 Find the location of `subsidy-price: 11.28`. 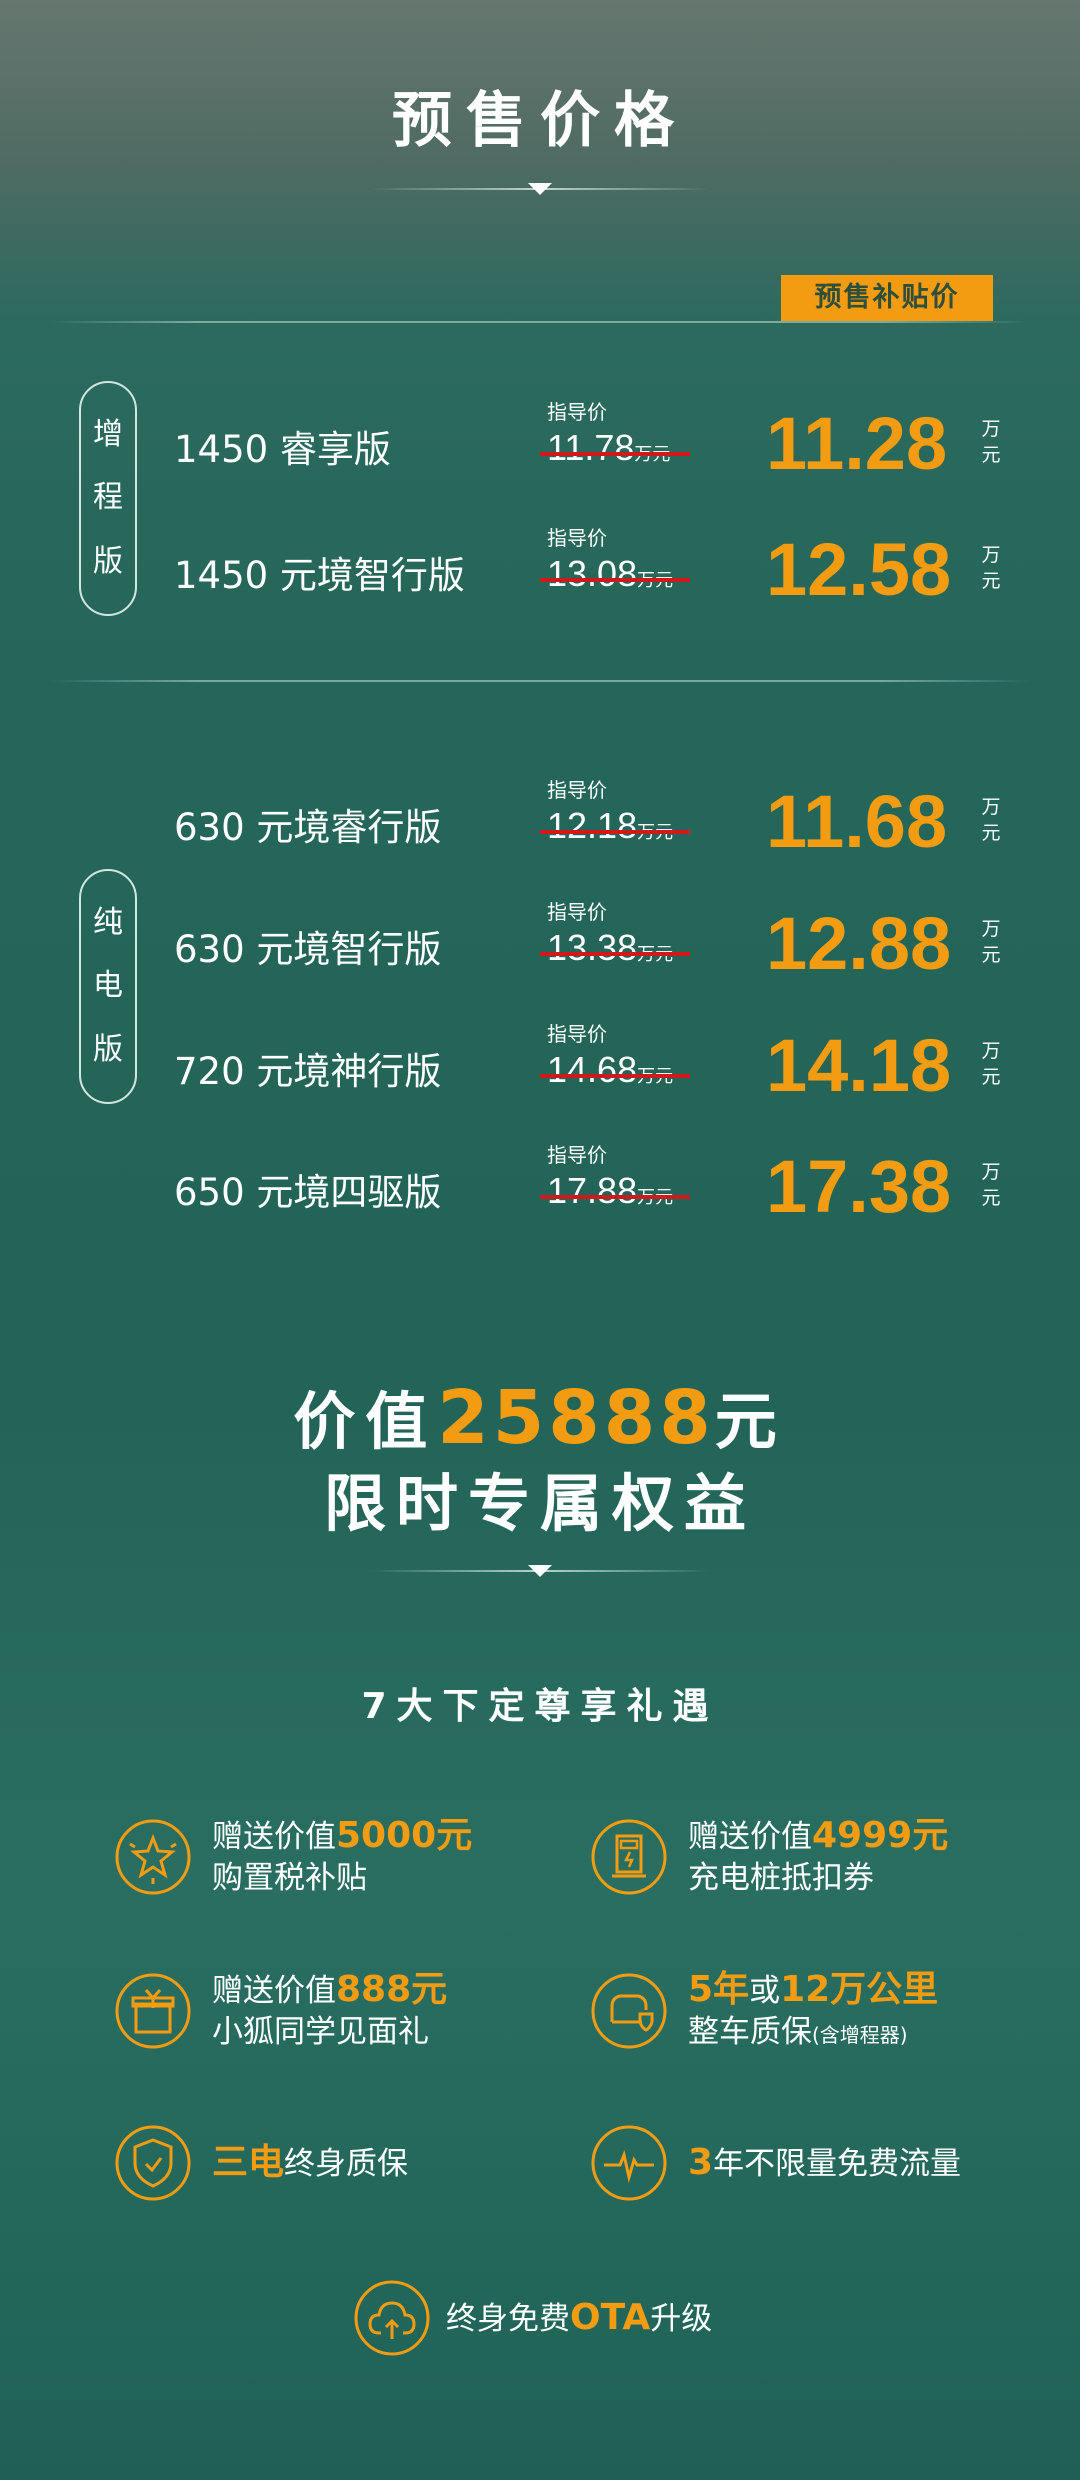

subsidy-price: 11.28 is located at coordinates (857, 443).